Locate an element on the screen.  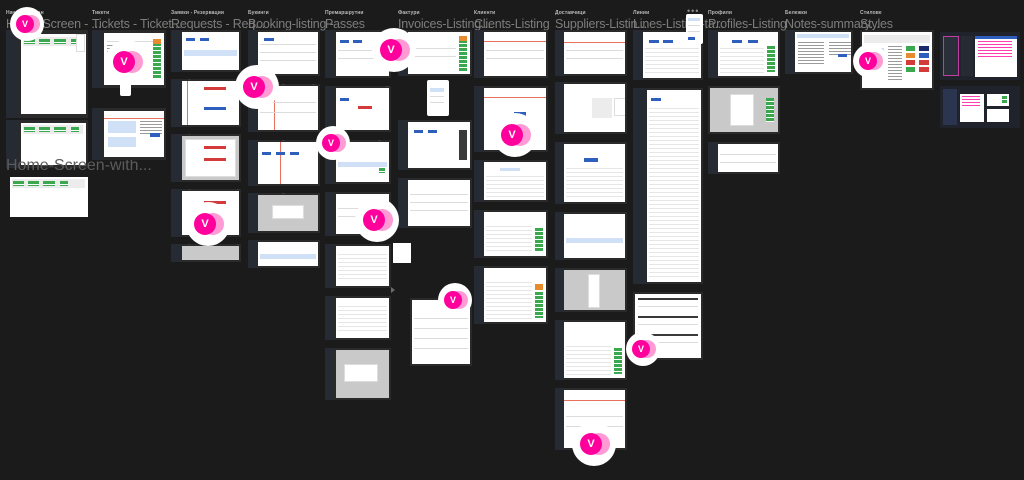
frame-passes-popup is located at coordinates (402, 253).